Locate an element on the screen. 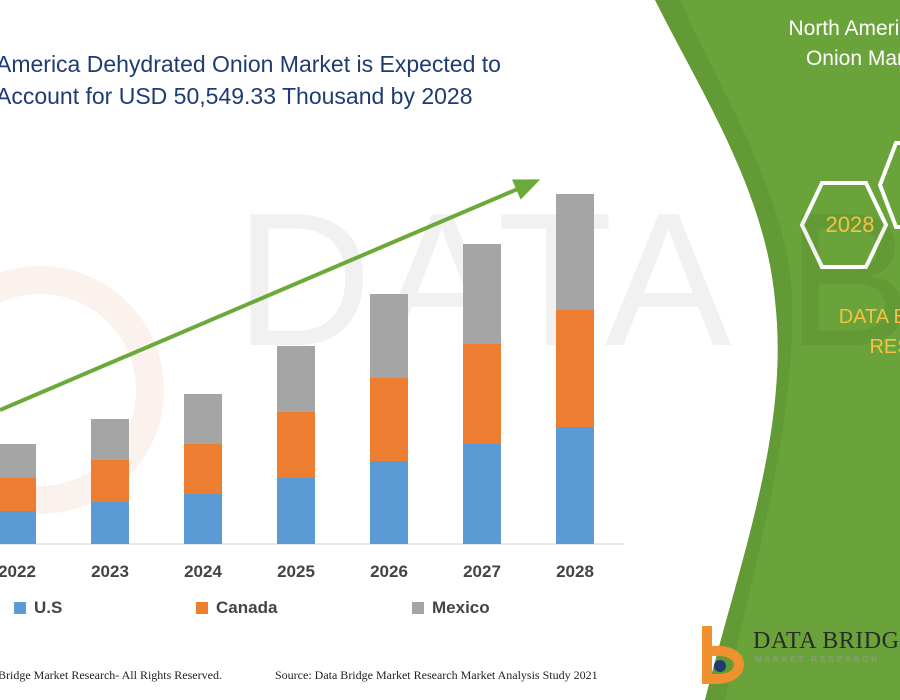 The height and width of the screenshot is (700, 900). panel-brand: DATA BRID RES is located at coordinates (840, 332).